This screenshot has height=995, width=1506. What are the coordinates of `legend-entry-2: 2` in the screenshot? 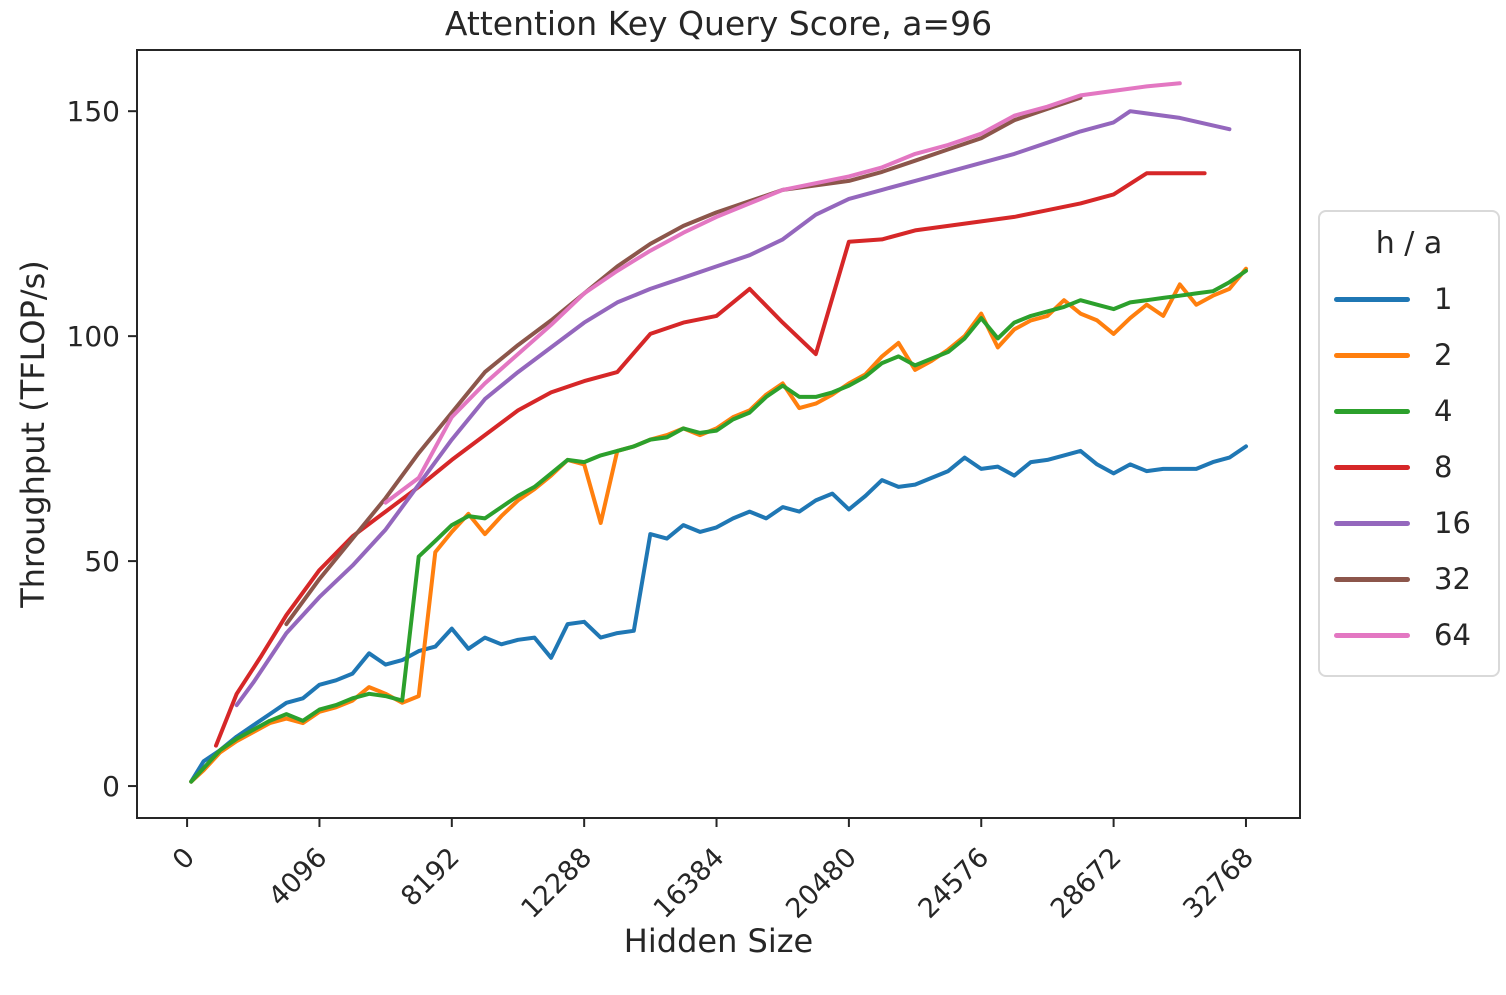 It's located at (1409, 355).